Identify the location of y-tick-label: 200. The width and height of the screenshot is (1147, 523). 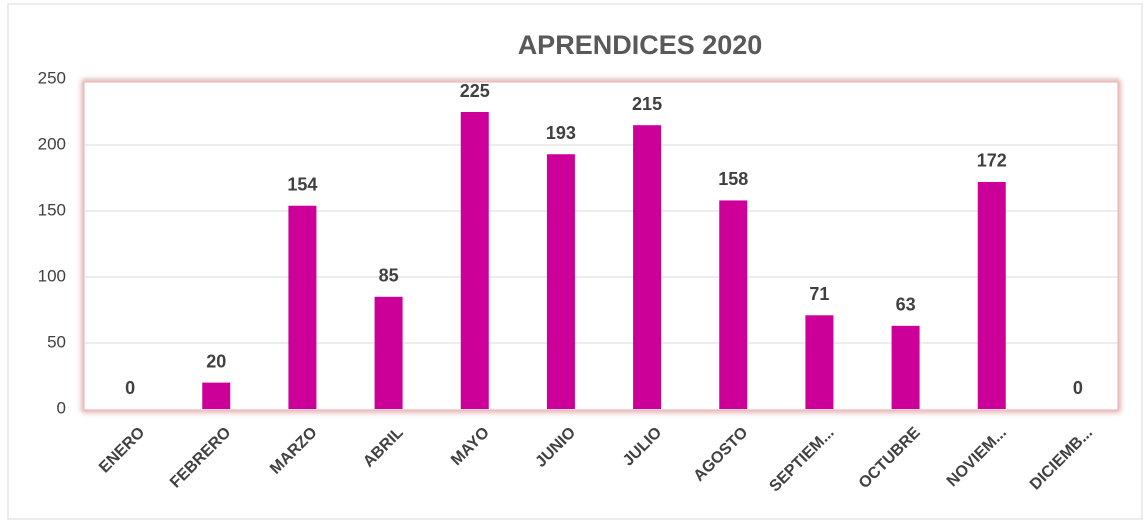
(52, 143).